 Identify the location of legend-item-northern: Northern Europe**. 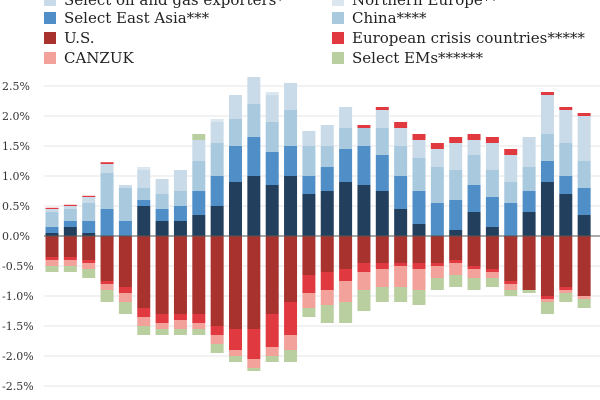
(415, 4).